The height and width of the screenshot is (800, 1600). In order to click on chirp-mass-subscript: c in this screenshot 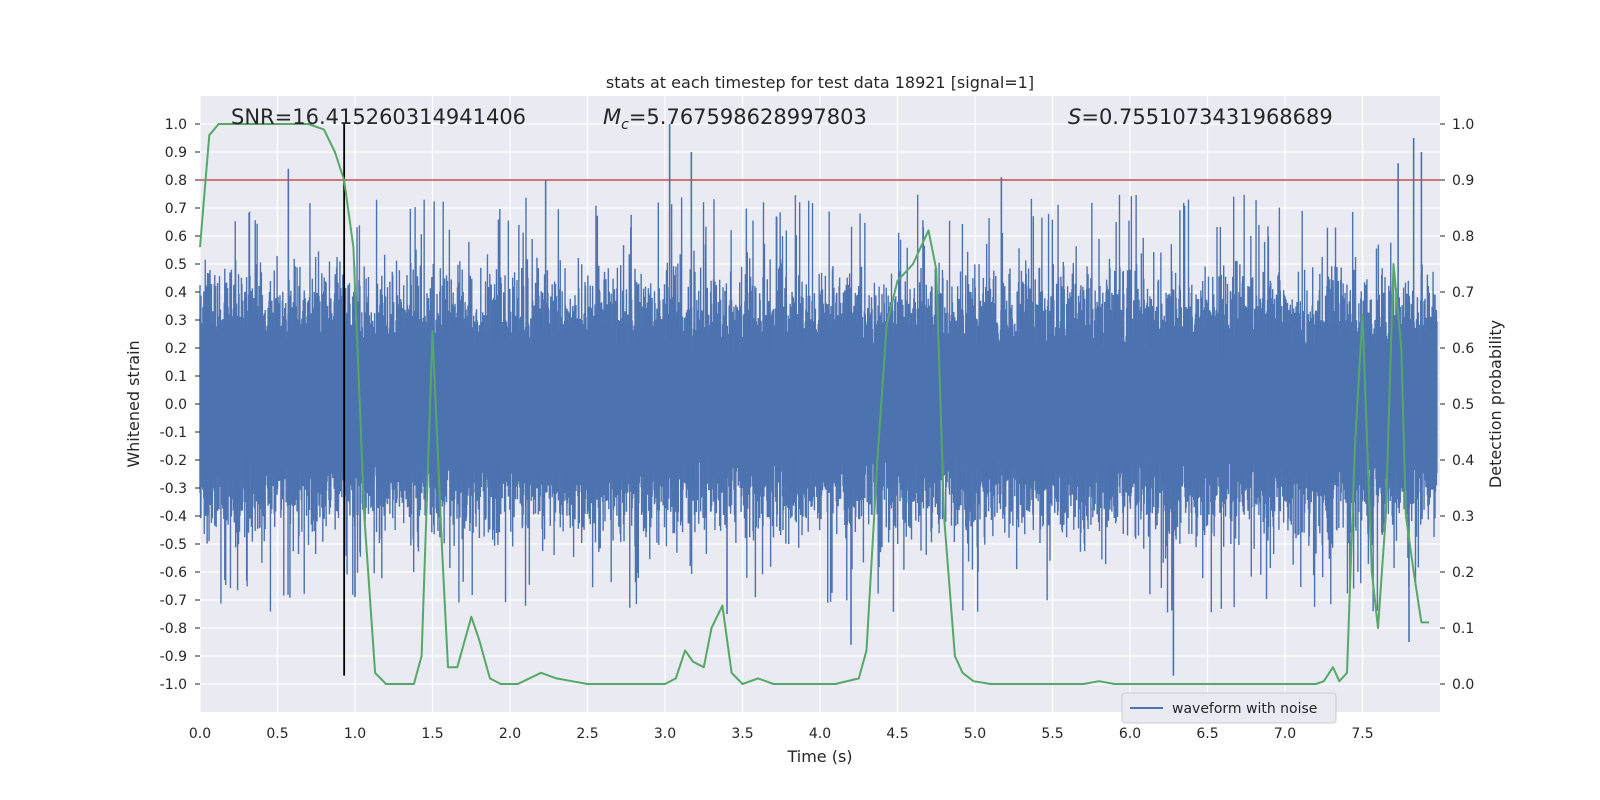, I will do `click(625, 125)`.